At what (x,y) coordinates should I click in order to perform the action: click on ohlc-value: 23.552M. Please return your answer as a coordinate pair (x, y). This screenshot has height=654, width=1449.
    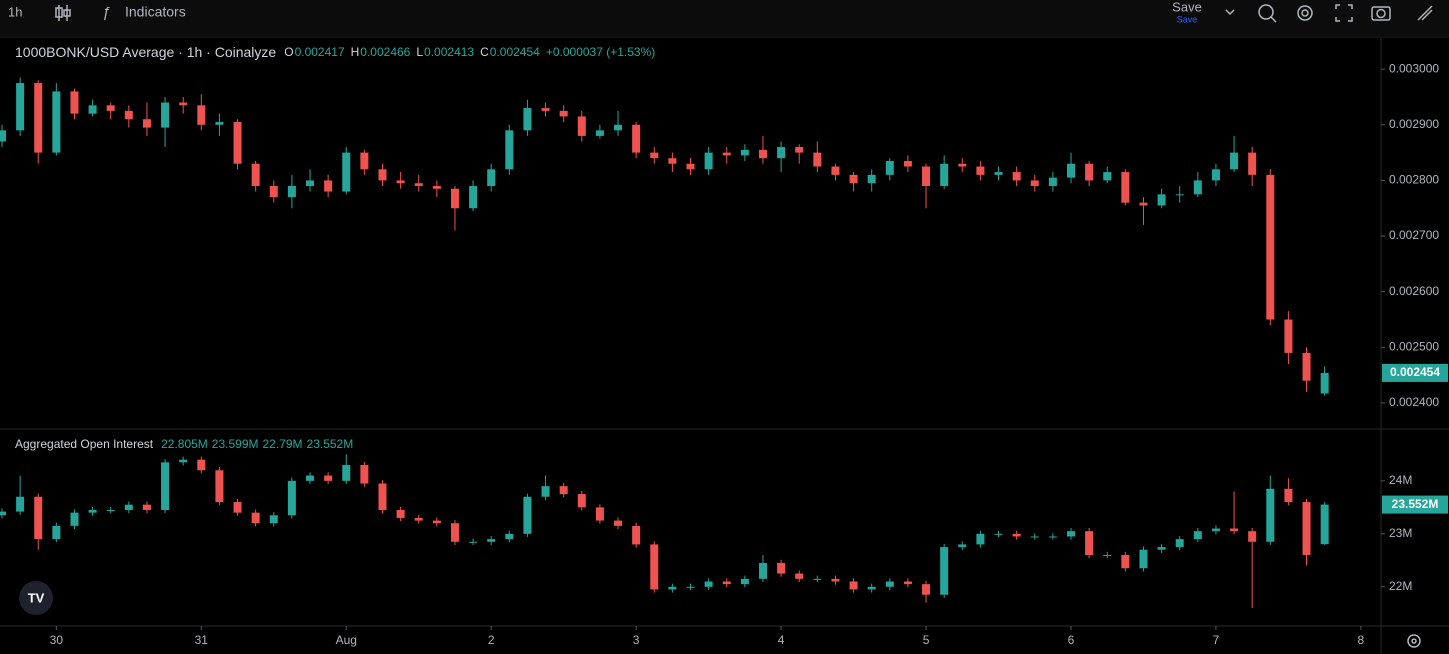
    Looking at the image, I should click on (330, 444).